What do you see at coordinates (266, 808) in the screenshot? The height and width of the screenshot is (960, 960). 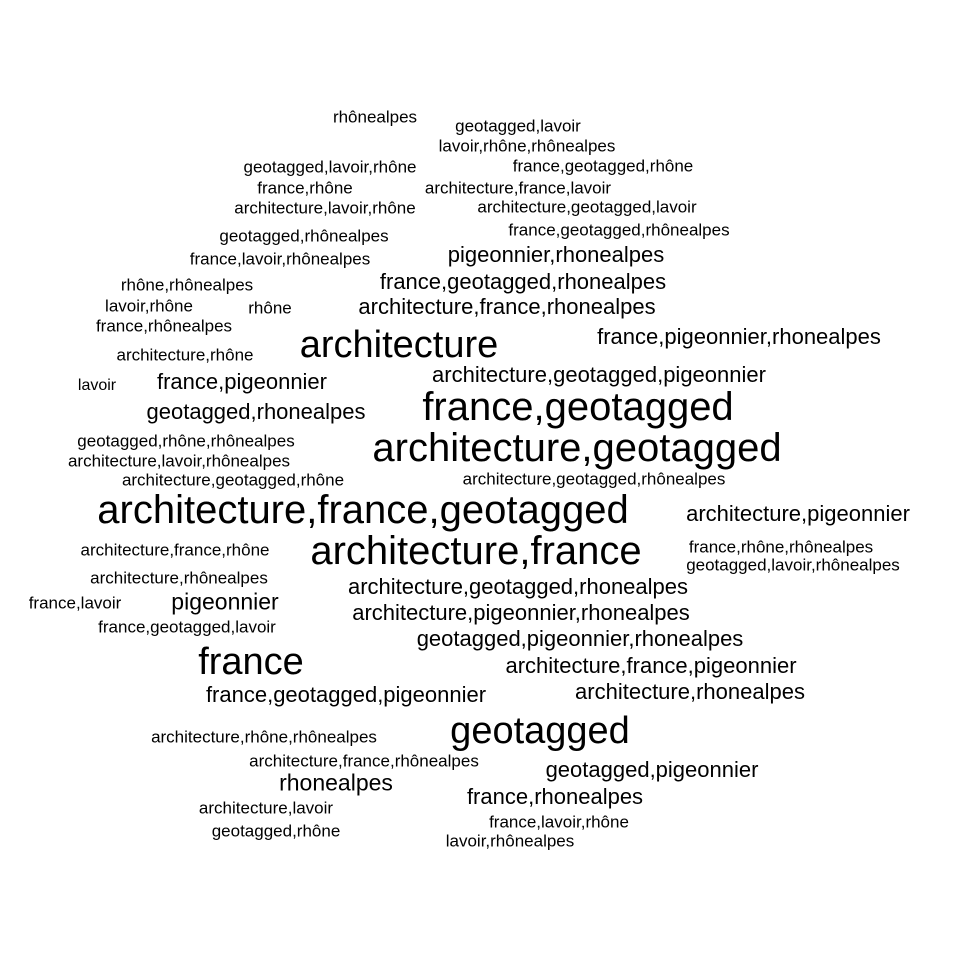 I see `cloud-word: architecture,lavoir` at bounding box center [266, 808].